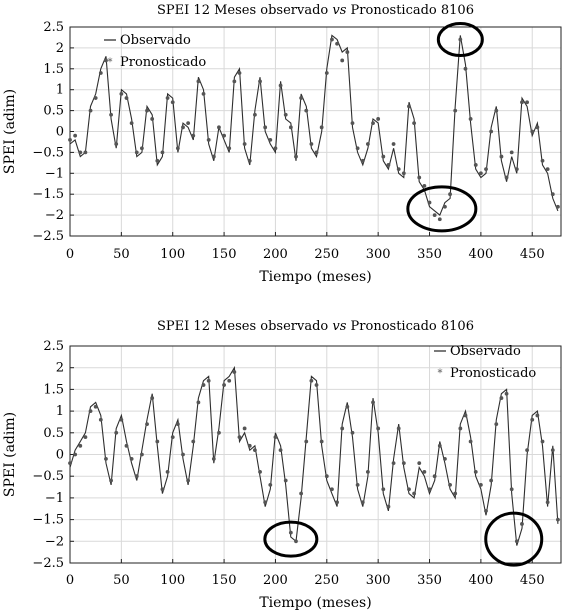 The image size is (563, 613). What do you see at coordinates (60, 411) in the screenshot?
I see `y-tick-label: 1` at bounding box center [60, 411].